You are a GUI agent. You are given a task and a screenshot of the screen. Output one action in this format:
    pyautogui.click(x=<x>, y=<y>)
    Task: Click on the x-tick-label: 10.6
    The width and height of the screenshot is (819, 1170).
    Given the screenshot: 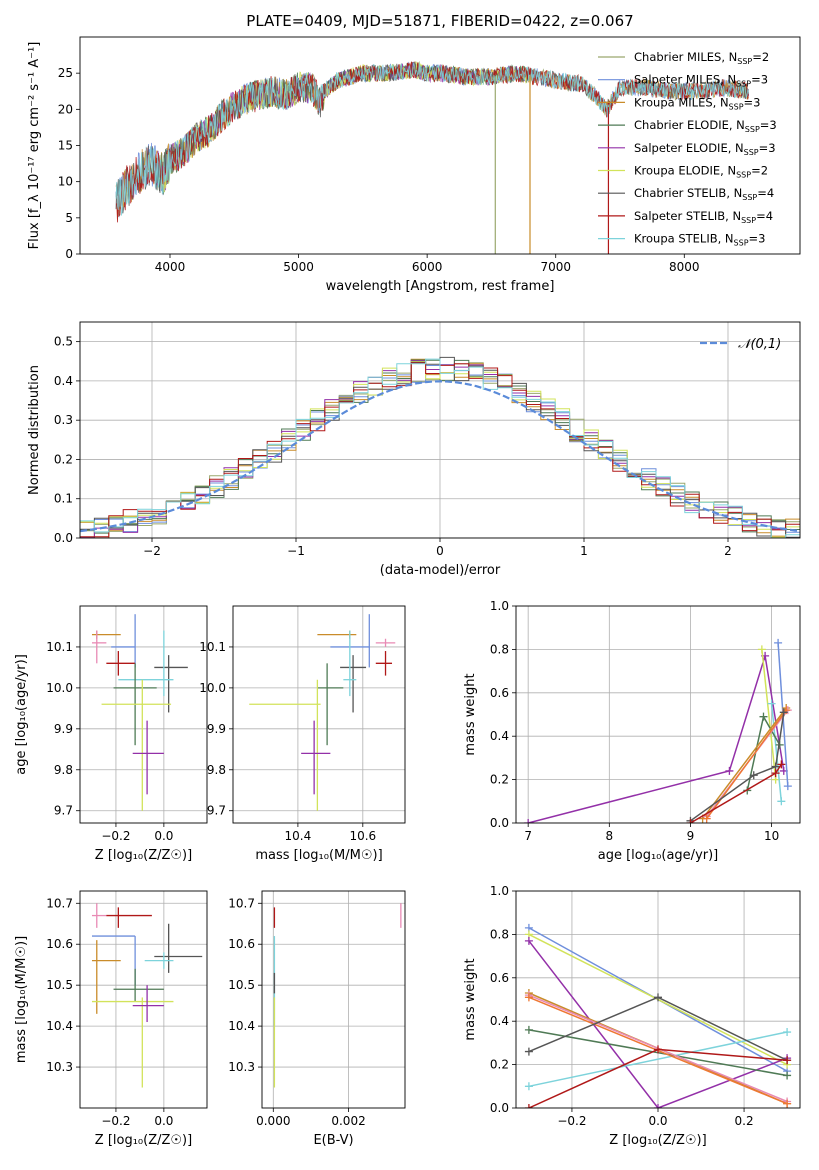 What is the action you would take?
    pyautogui.click(x=362, y=836)
    